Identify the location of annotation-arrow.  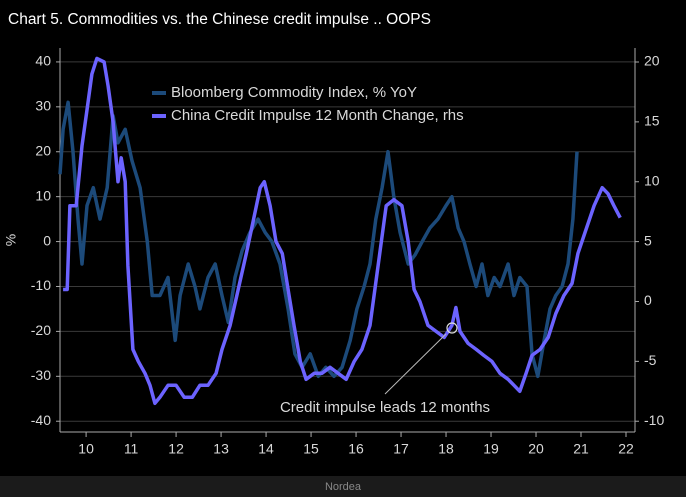
(415, 364).